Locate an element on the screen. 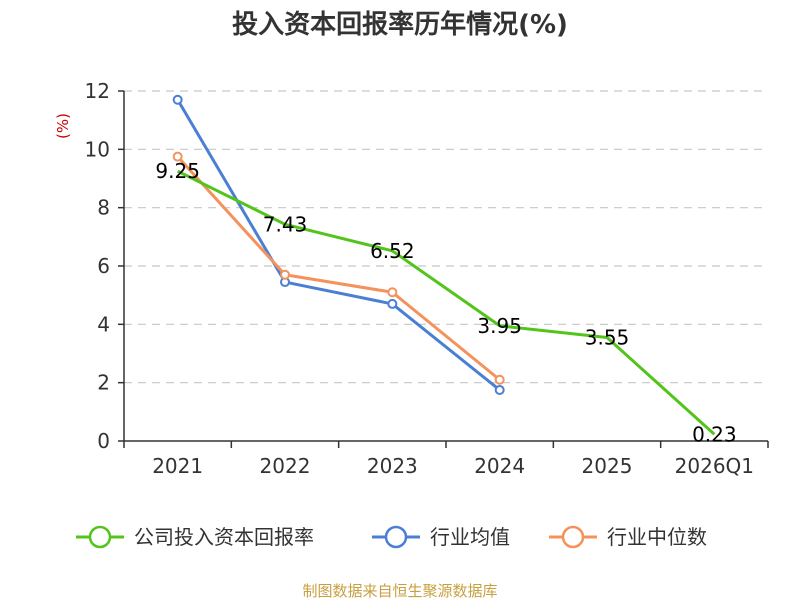 This screenshot has width=800, height=600. data-label: 3.95 is located at coordinates (499, 326).